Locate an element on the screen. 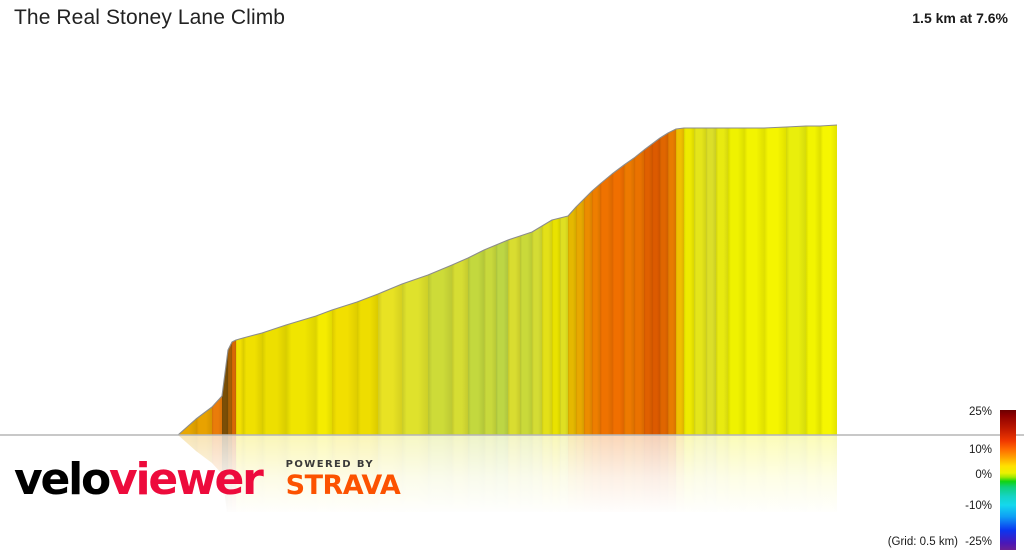 This screenshot has height=554, width=1024. veloviewer-logo: veloviewer is located at coordinates (139, 480).